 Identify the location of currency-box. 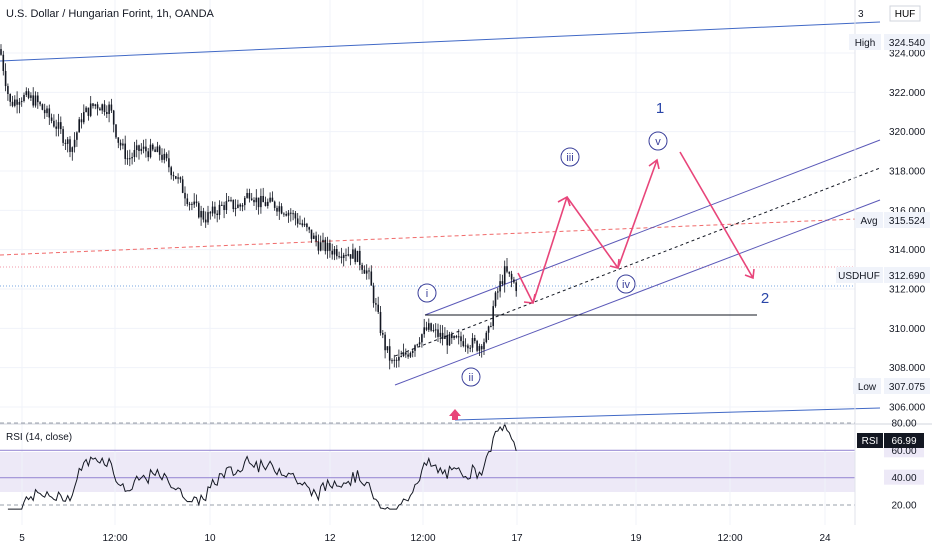
(905, 13).